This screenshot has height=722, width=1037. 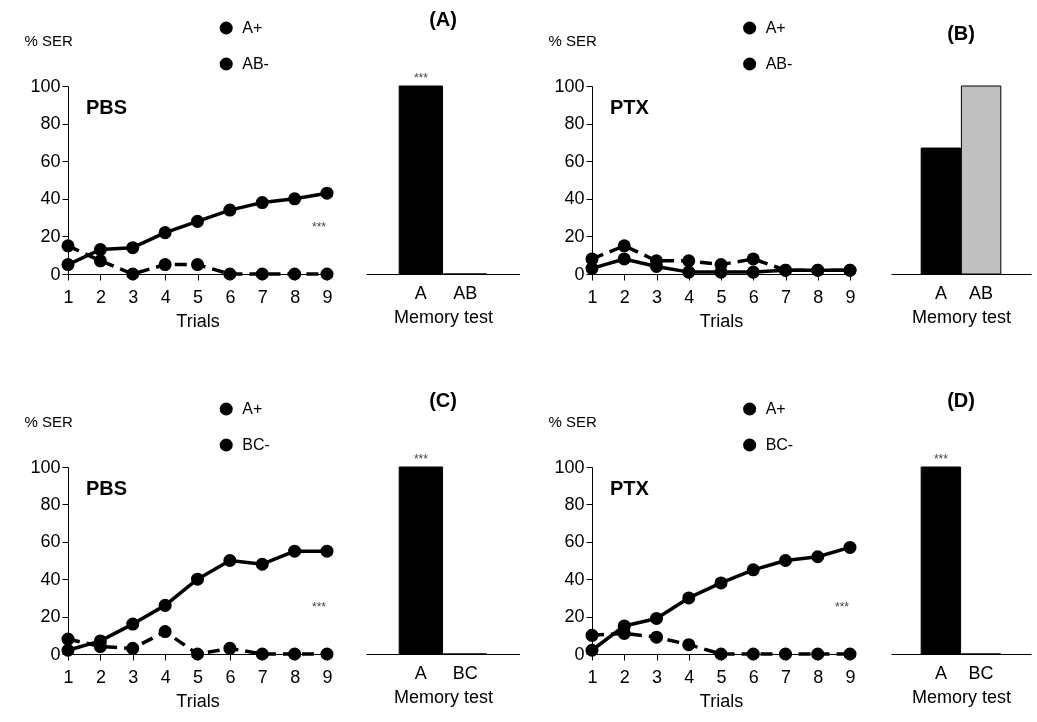 I want to click on chart-title: (D), so click(x=961, y=400).